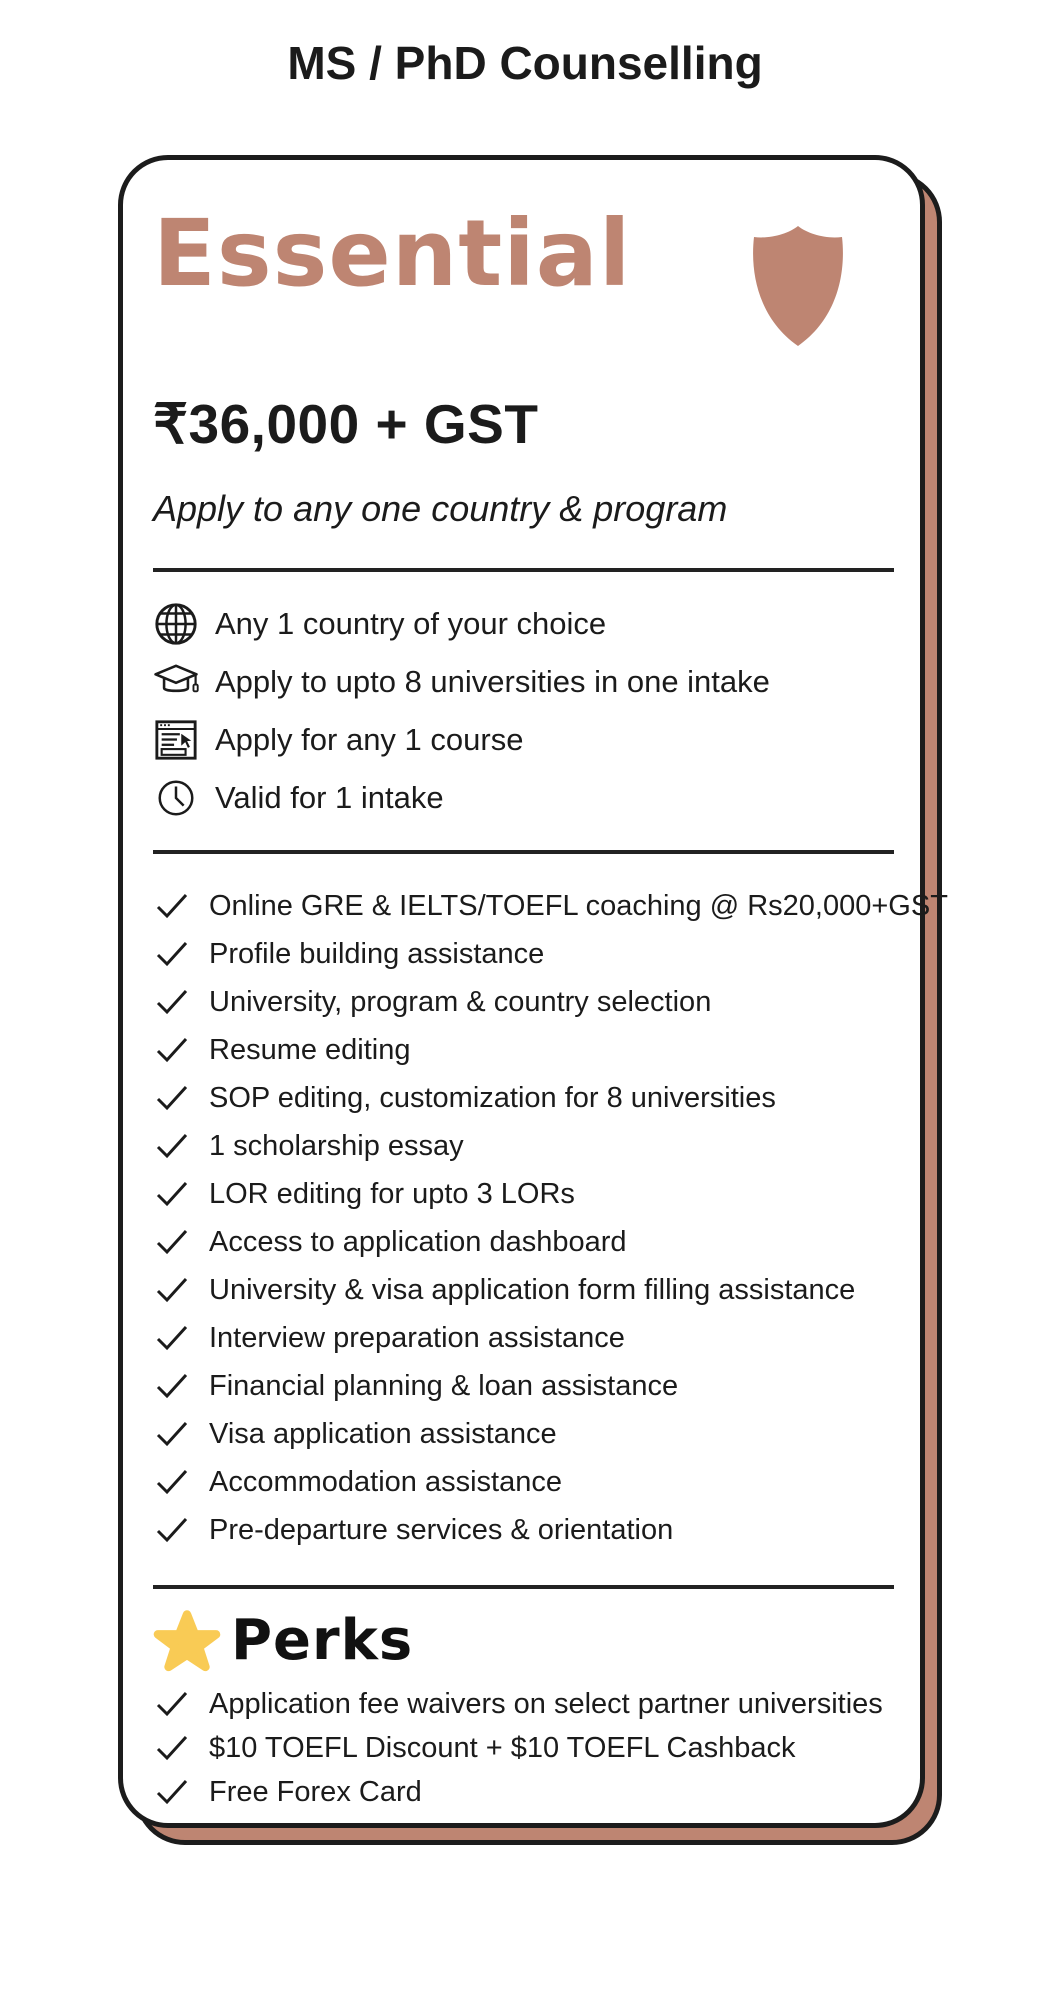 This screenshot has width=1050, height=2000. What do you see at coordinates (385, 1481) in the screenshot?
I see `feature-item-label: Accommodation assistance` at bounding box center [385, 1481].